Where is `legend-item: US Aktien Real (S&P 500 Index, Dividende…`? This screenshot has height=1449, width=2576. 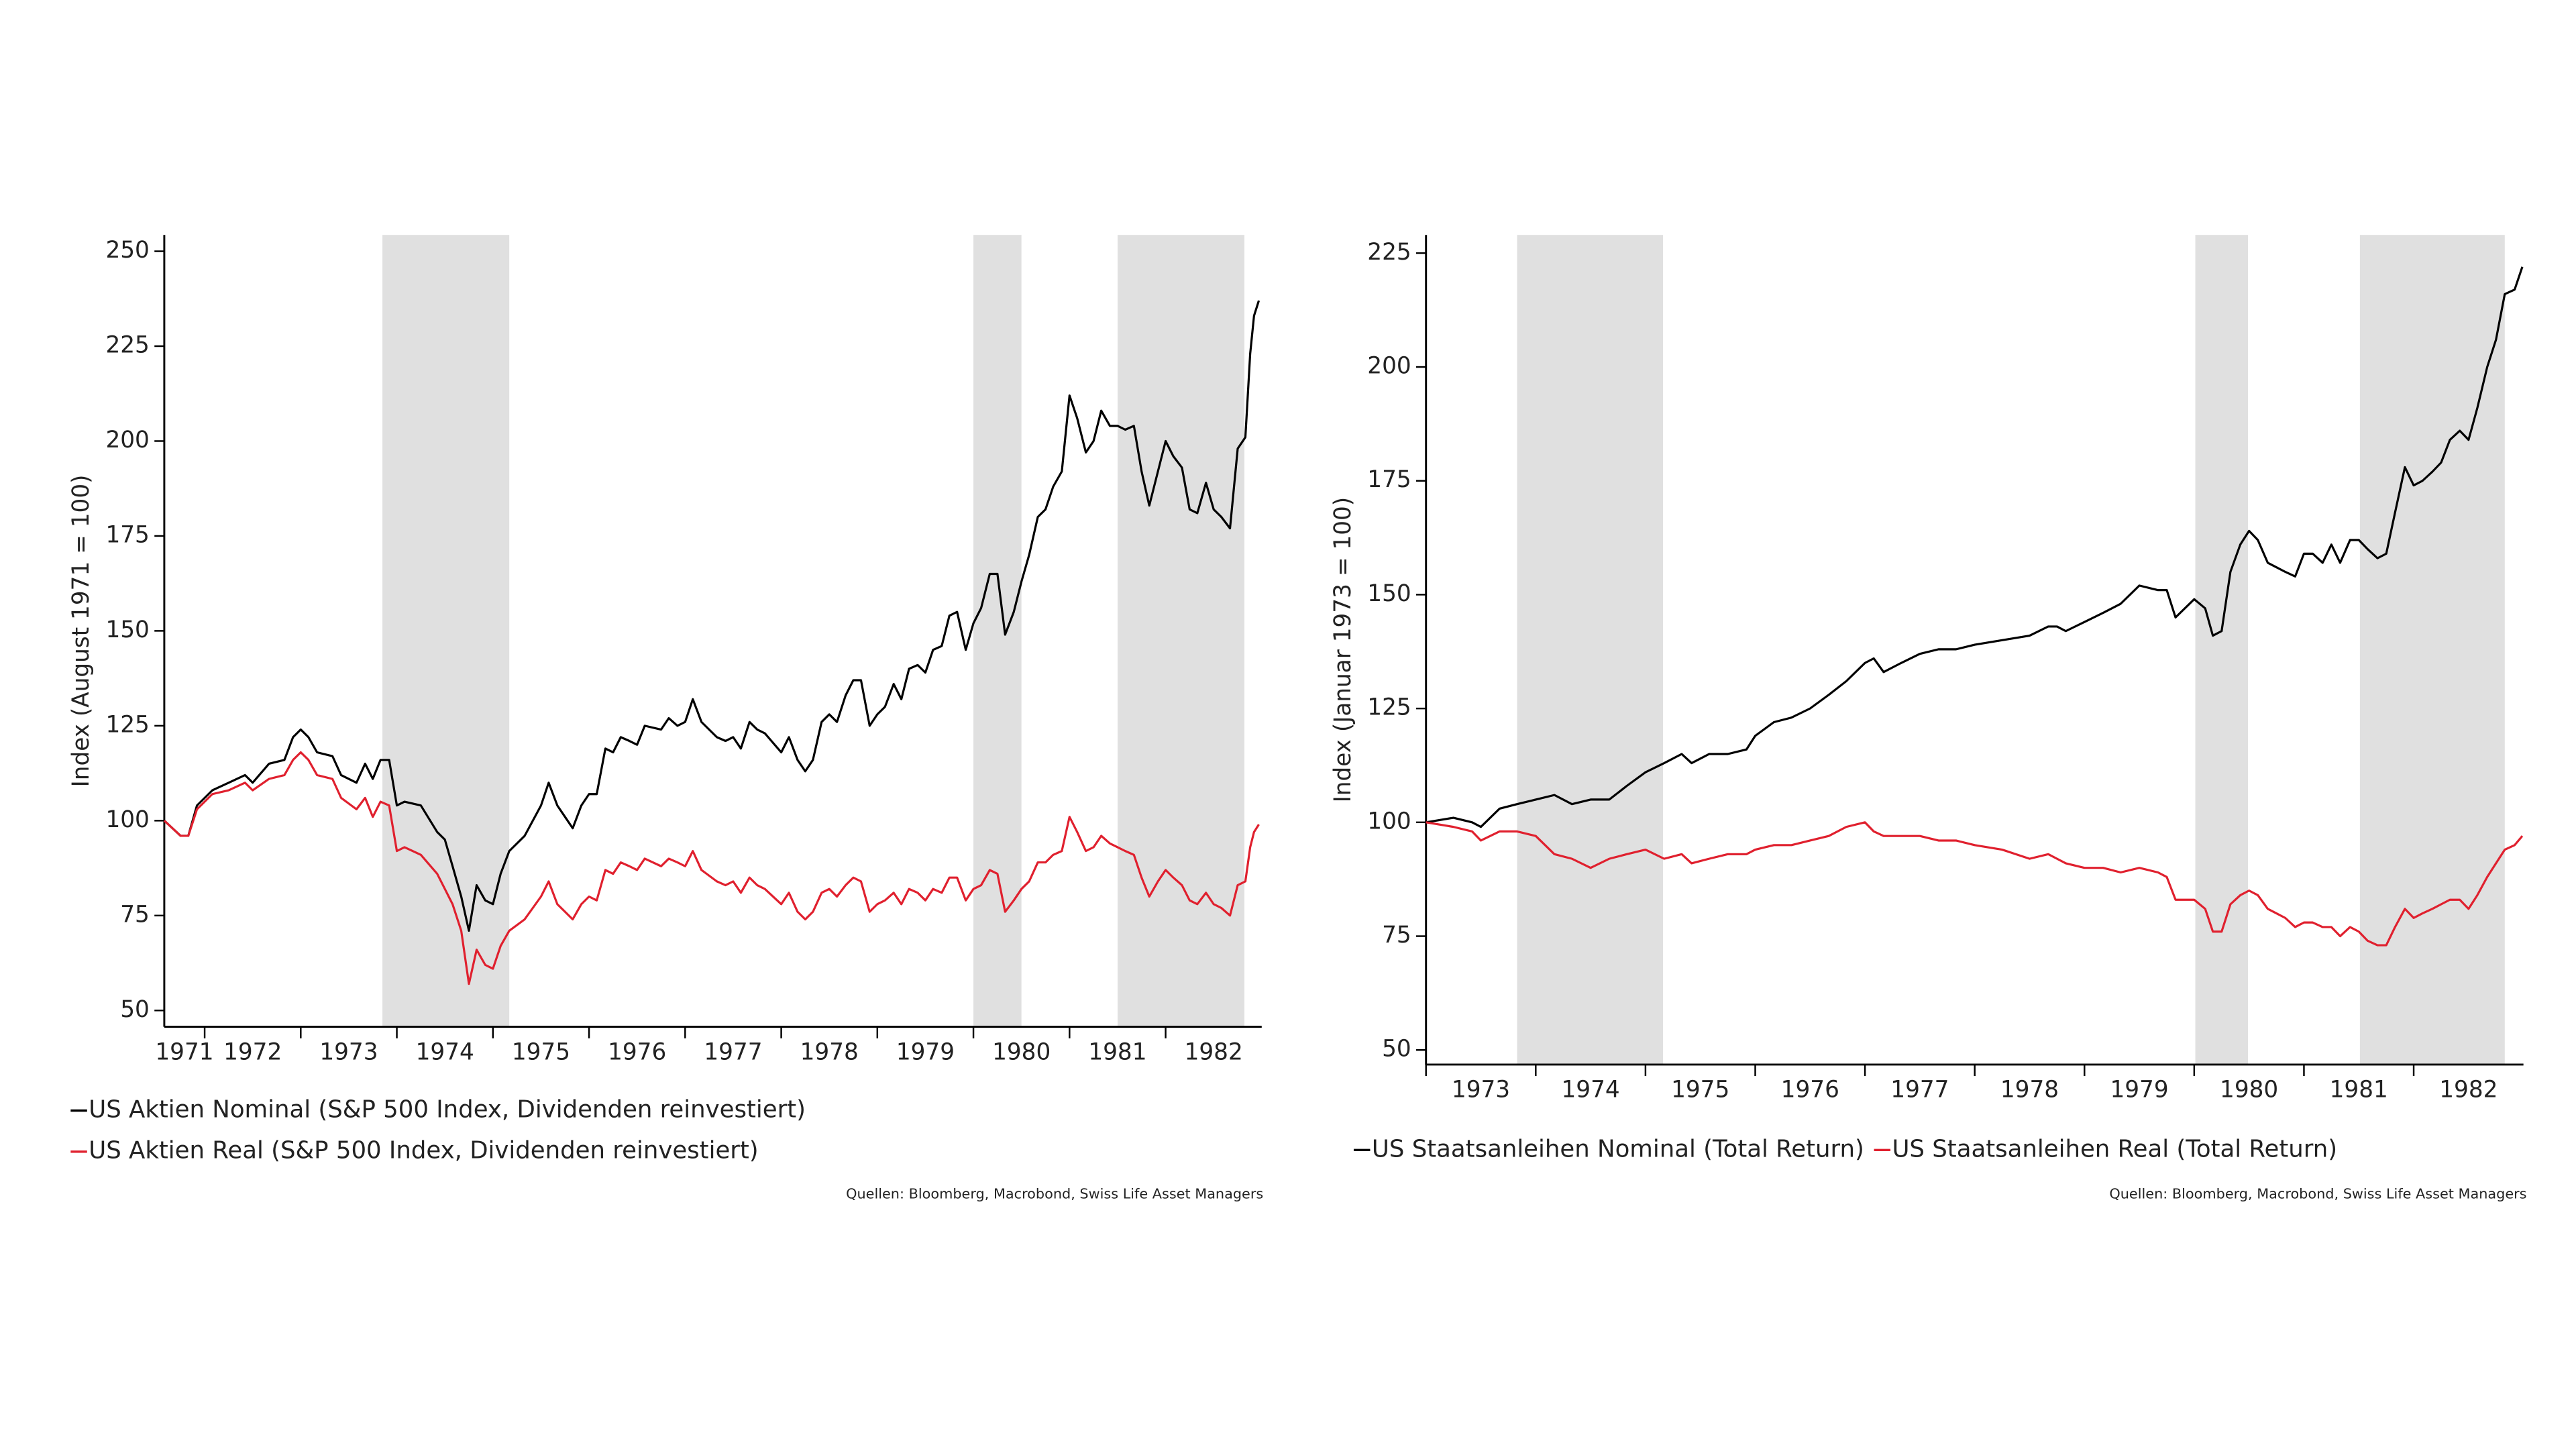
legend-item: US Aktien Real (S&P 500 Index, Dividende… is located at coordinates (414, 1151).